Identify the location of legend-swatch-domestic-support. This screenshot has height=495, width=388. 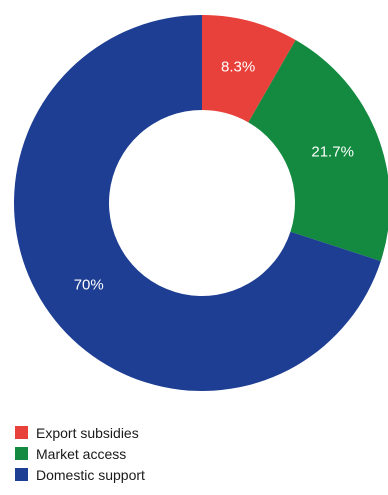
(21, 474).